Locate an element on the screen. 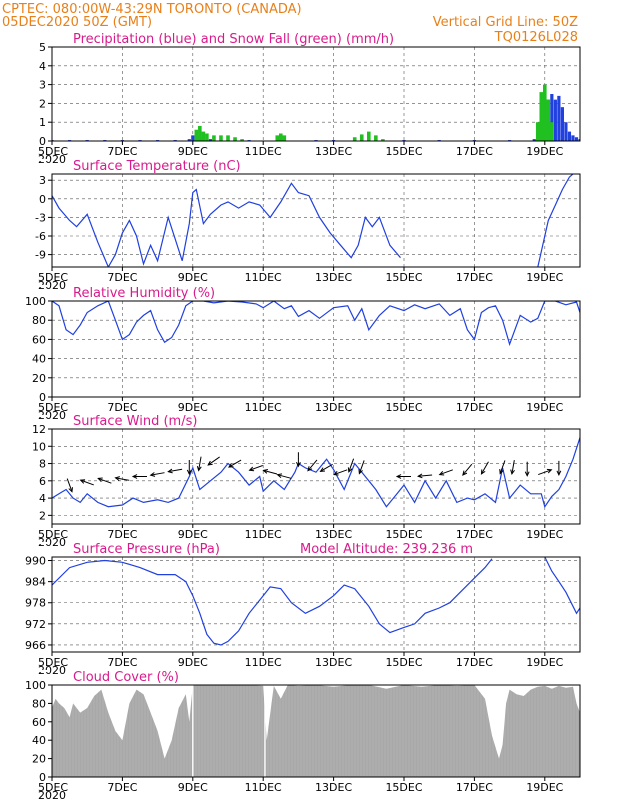  temperature-ytick-label: 3 is located at coordinates (42, 180).